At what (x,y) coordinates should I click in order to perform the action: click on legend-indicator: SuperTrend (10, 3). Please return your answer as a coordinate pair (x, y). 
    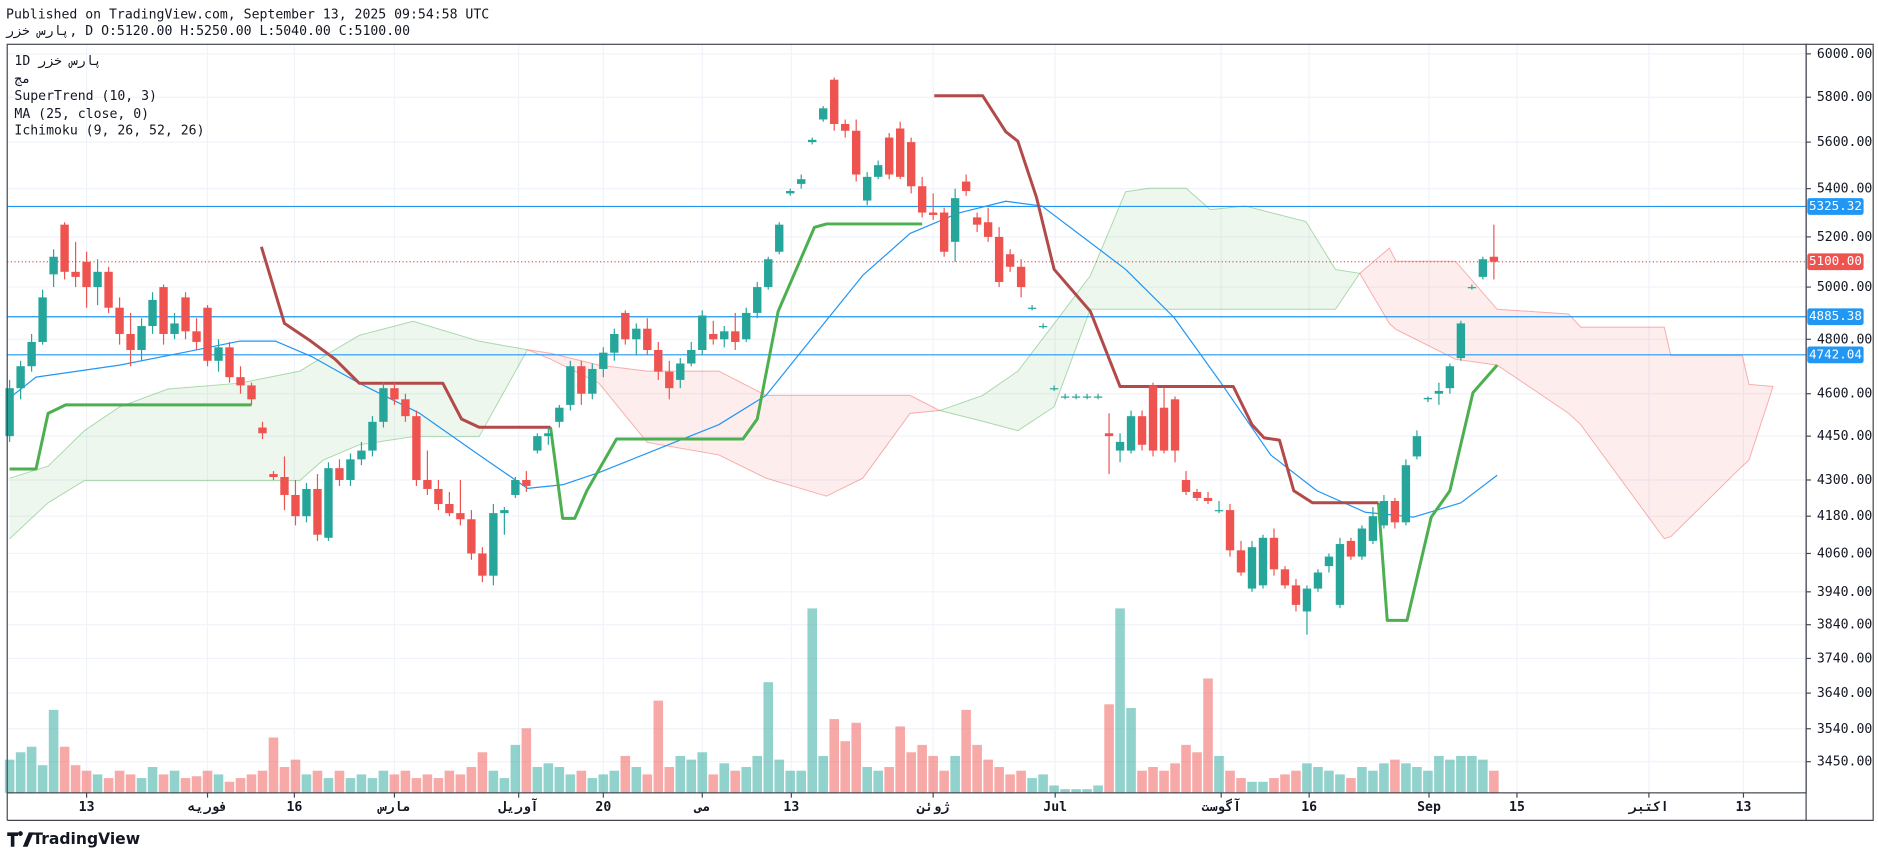
    Looking at the image, I should click on (85, 96).